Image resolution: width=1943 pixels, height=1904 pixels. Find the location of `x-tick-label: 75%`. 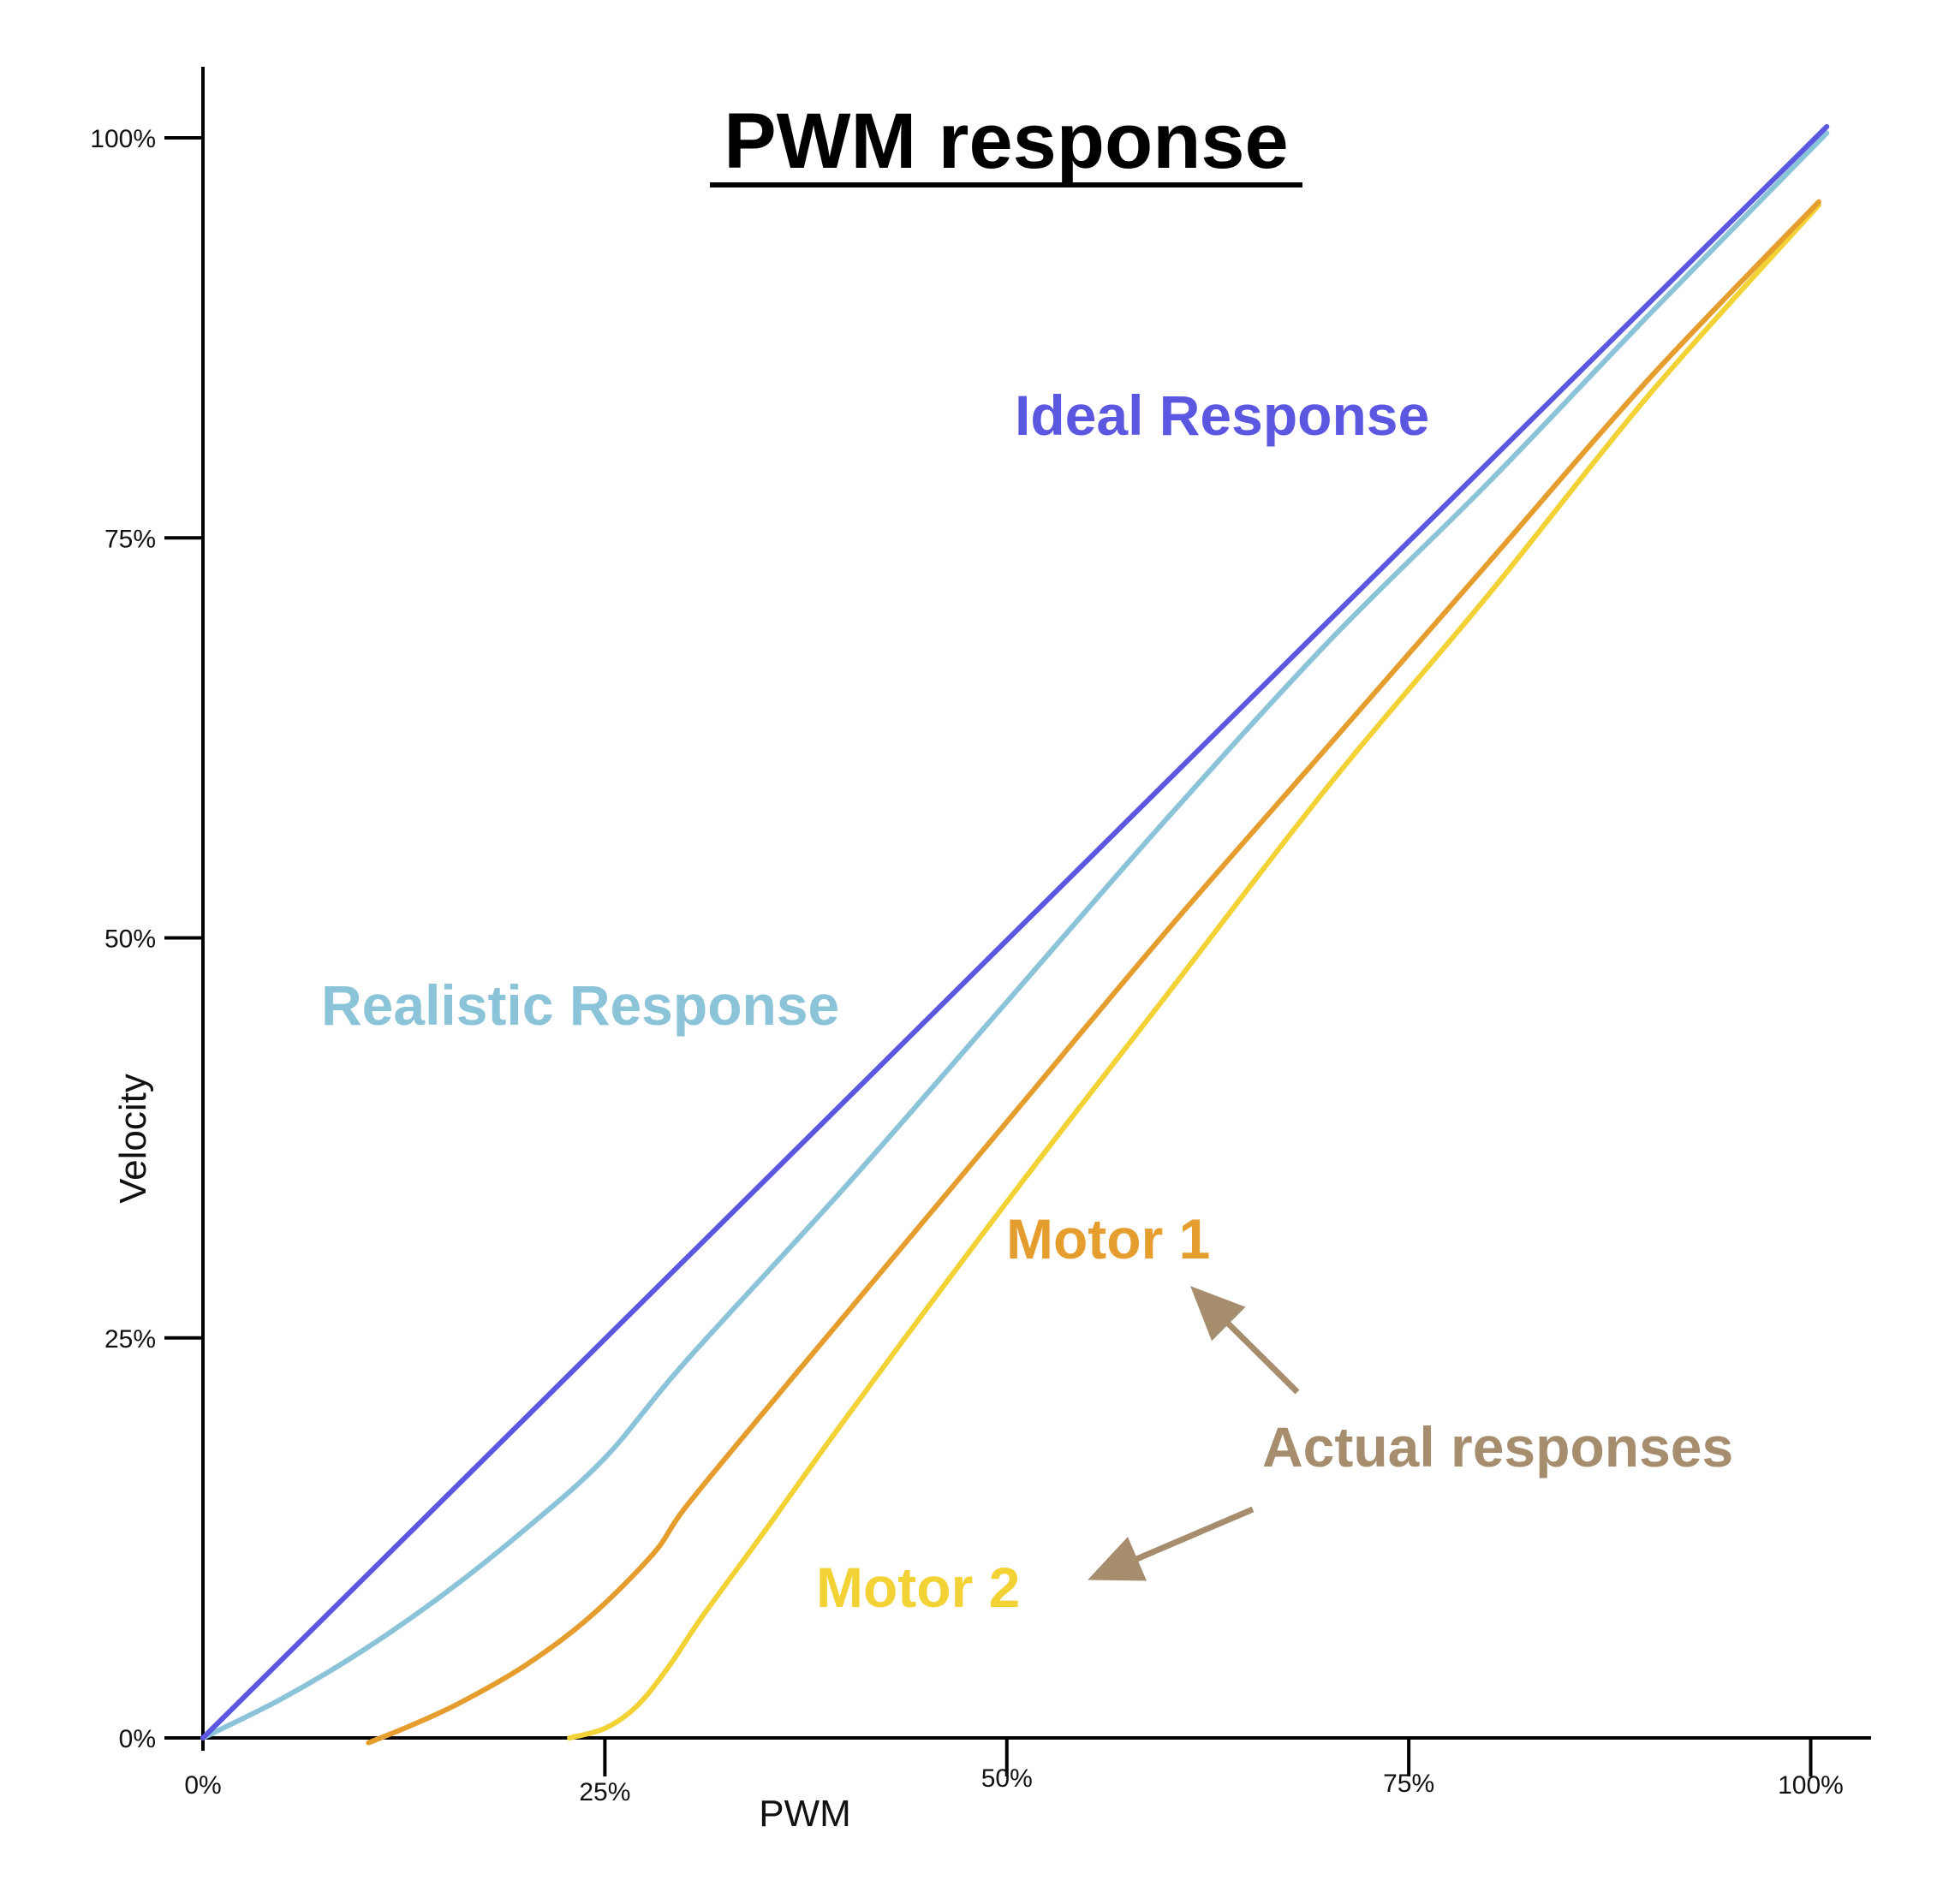

x-tick-label: 75% is located at coordinates (1408, 1784).